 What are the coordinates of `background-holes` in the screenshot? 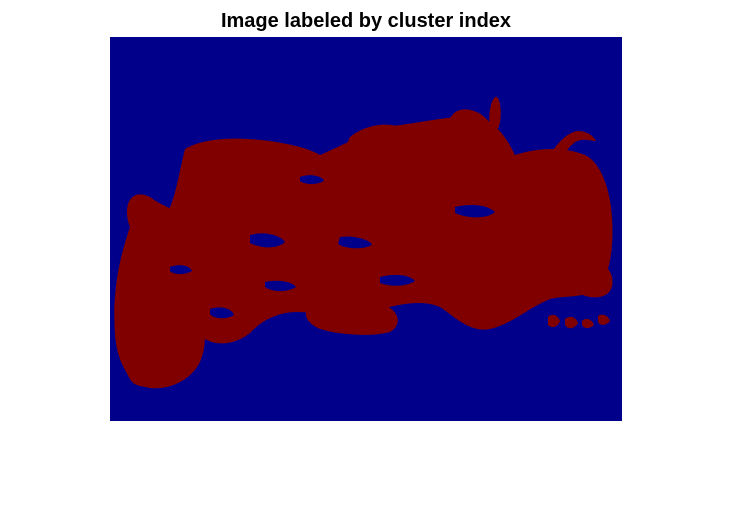 It's located at (332, 247).